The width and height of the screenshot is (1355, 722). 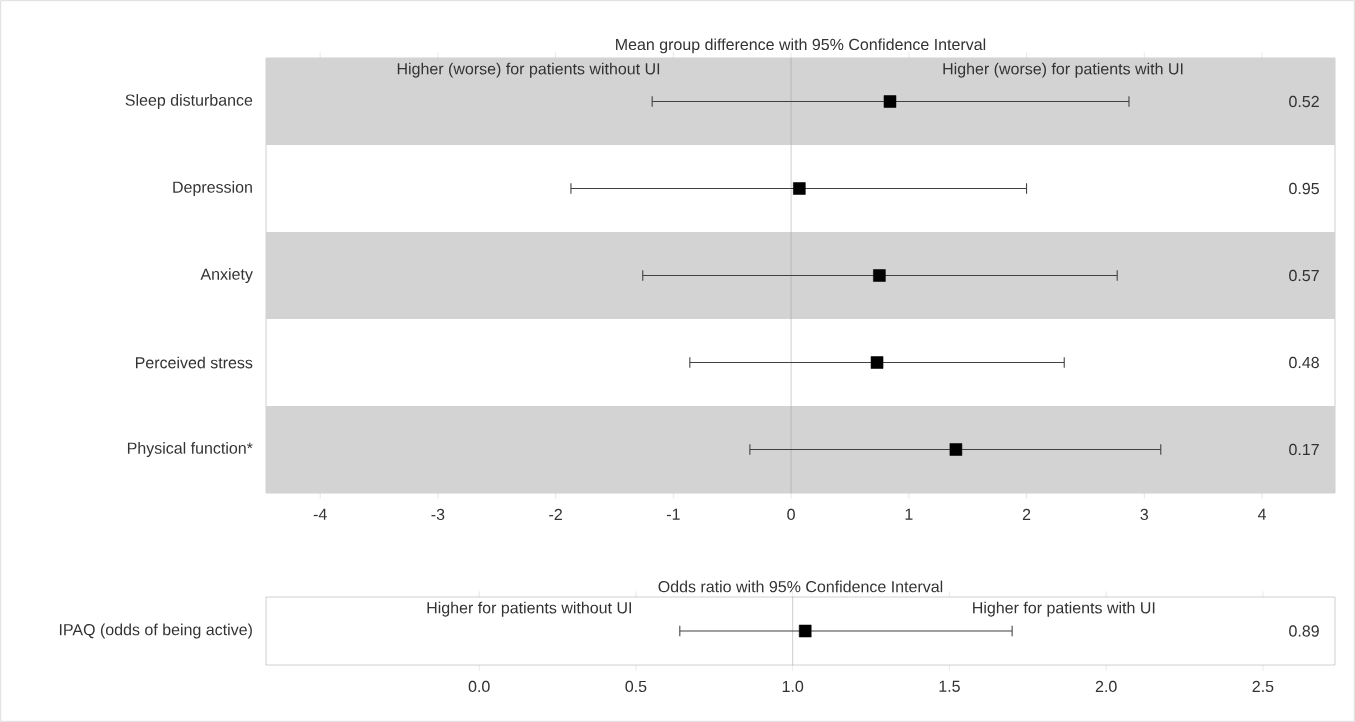 What do you see at coordinates (555, 514) in the screenshot?
I see `x-tick-label: -2` at bounding box center [555, 514].